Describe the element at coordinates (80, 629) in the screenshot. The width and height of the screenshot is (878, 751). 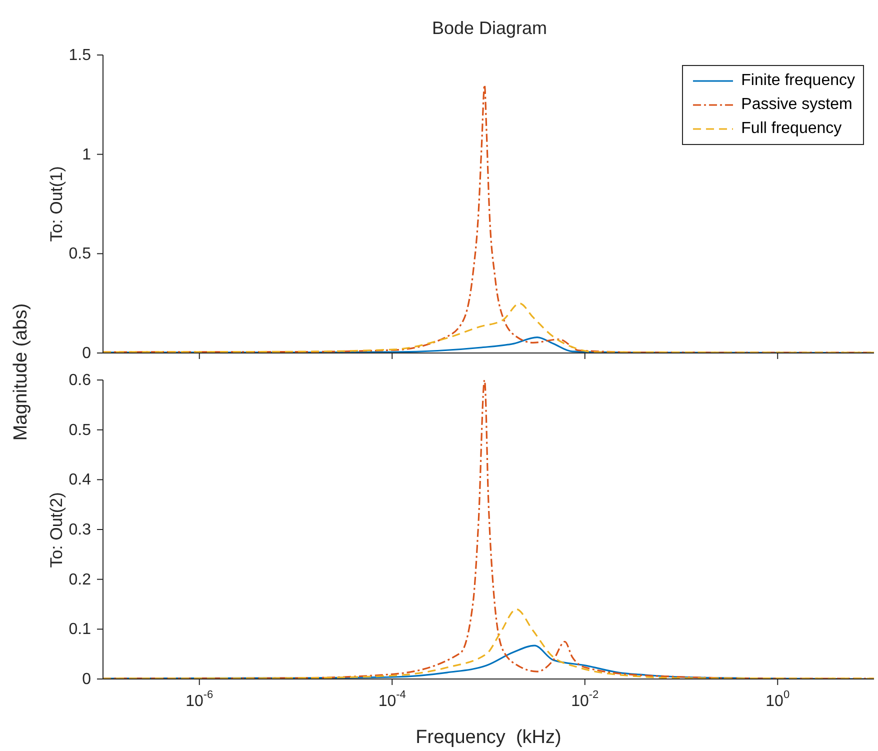
I see `y-tick-label: 0.1` at that location.